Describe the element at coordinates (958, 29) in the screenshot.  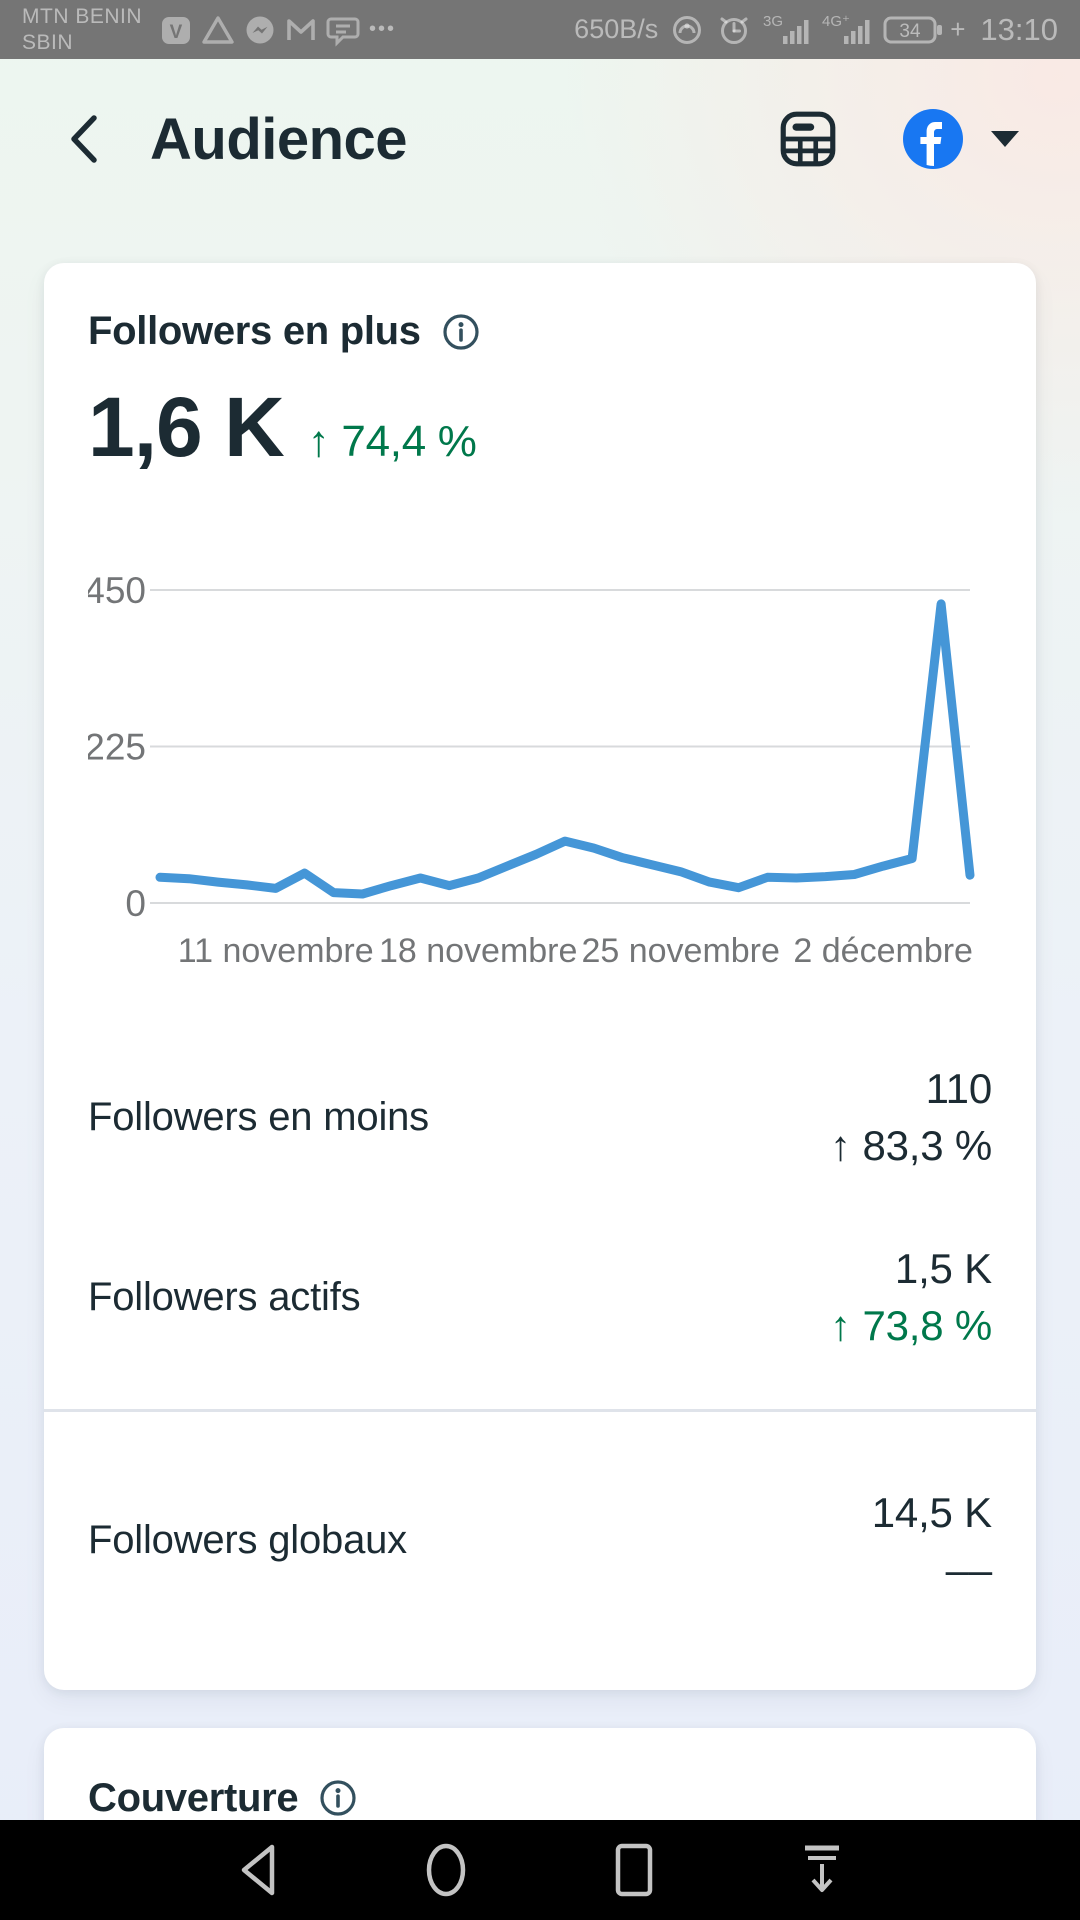
I see `battery-charging-indicator: +` at that location.